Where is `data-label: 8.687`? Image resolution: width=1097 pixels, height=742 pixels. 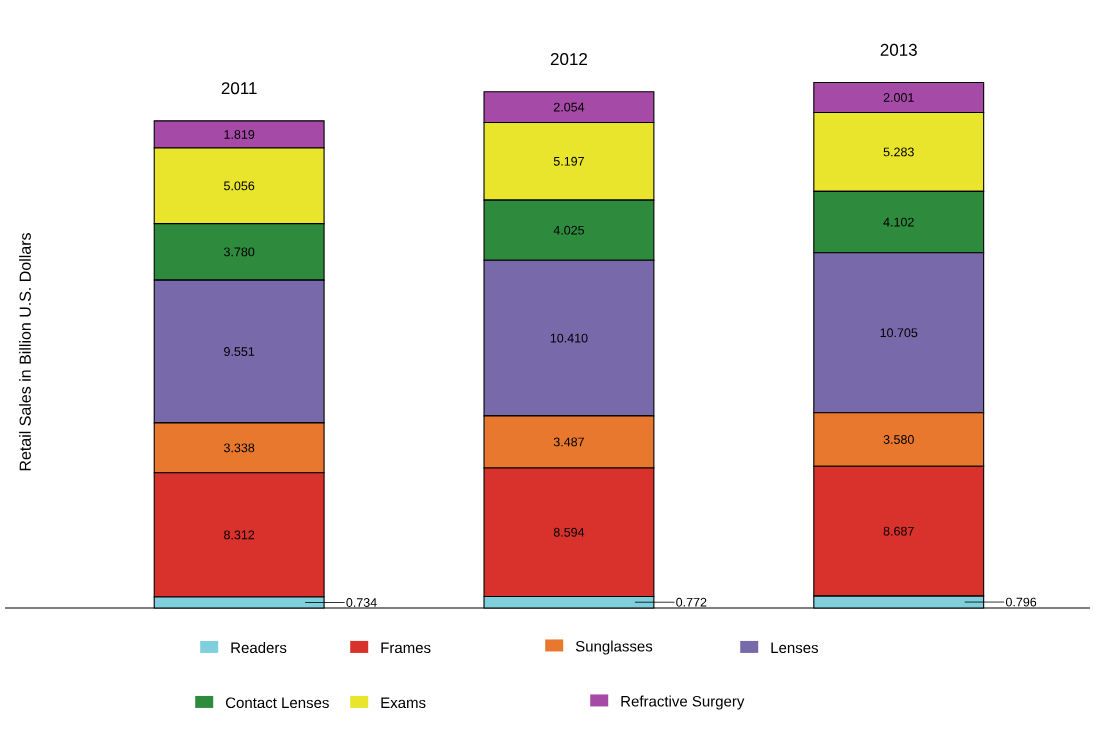 data-label: 8.687 is located at coordinates (898, 531).